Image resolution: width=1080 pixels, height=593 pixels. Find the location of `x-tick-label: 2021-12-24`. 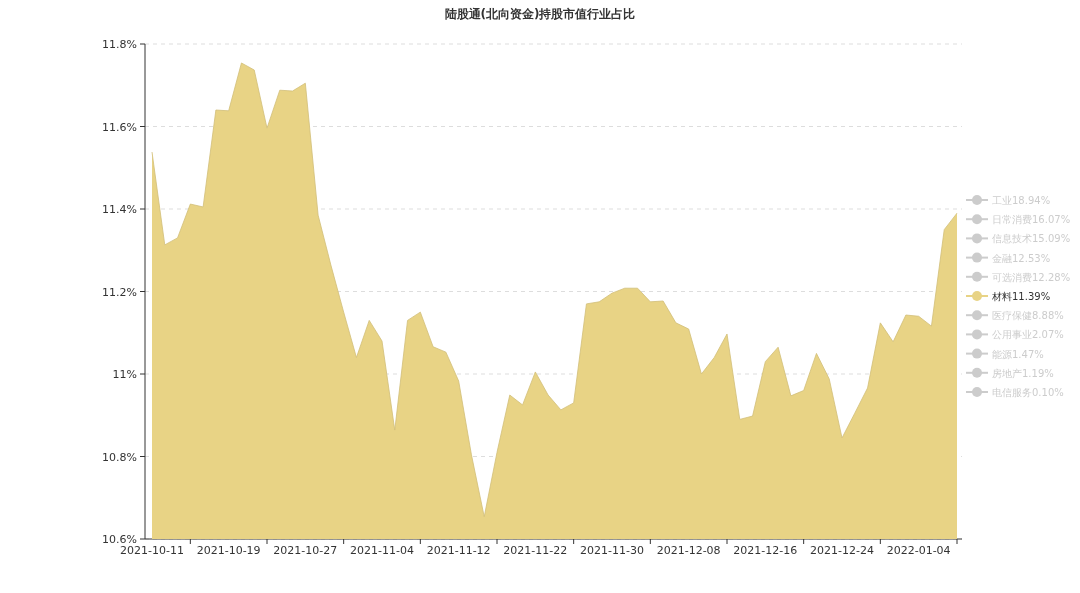

x-tick-label: 2021-12-24 is located at coordinates (842, 550).